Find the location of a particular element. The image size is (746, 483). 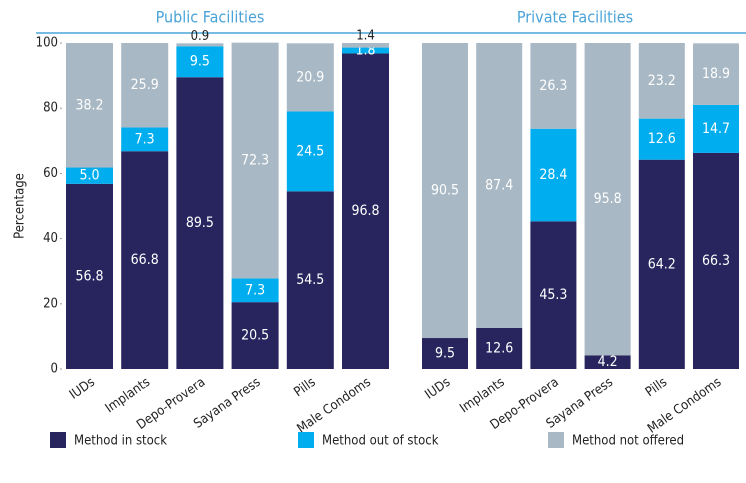

value-label: 18.9 is located at coordinates (716, 74).